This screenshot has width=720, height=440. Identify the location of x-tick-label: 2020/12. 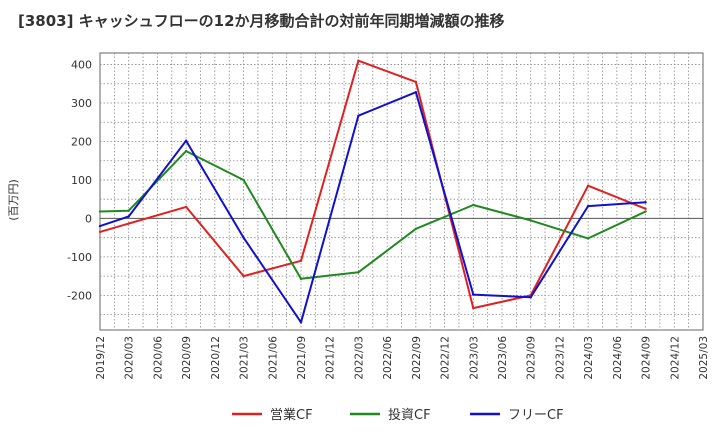
(216, 358).